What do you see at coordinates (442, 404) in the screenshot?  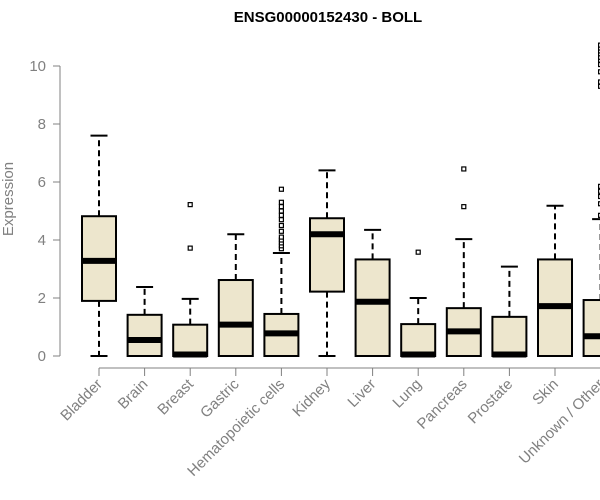 I see `x-tick-label: Pancreas` at bounding box center [442, 404].